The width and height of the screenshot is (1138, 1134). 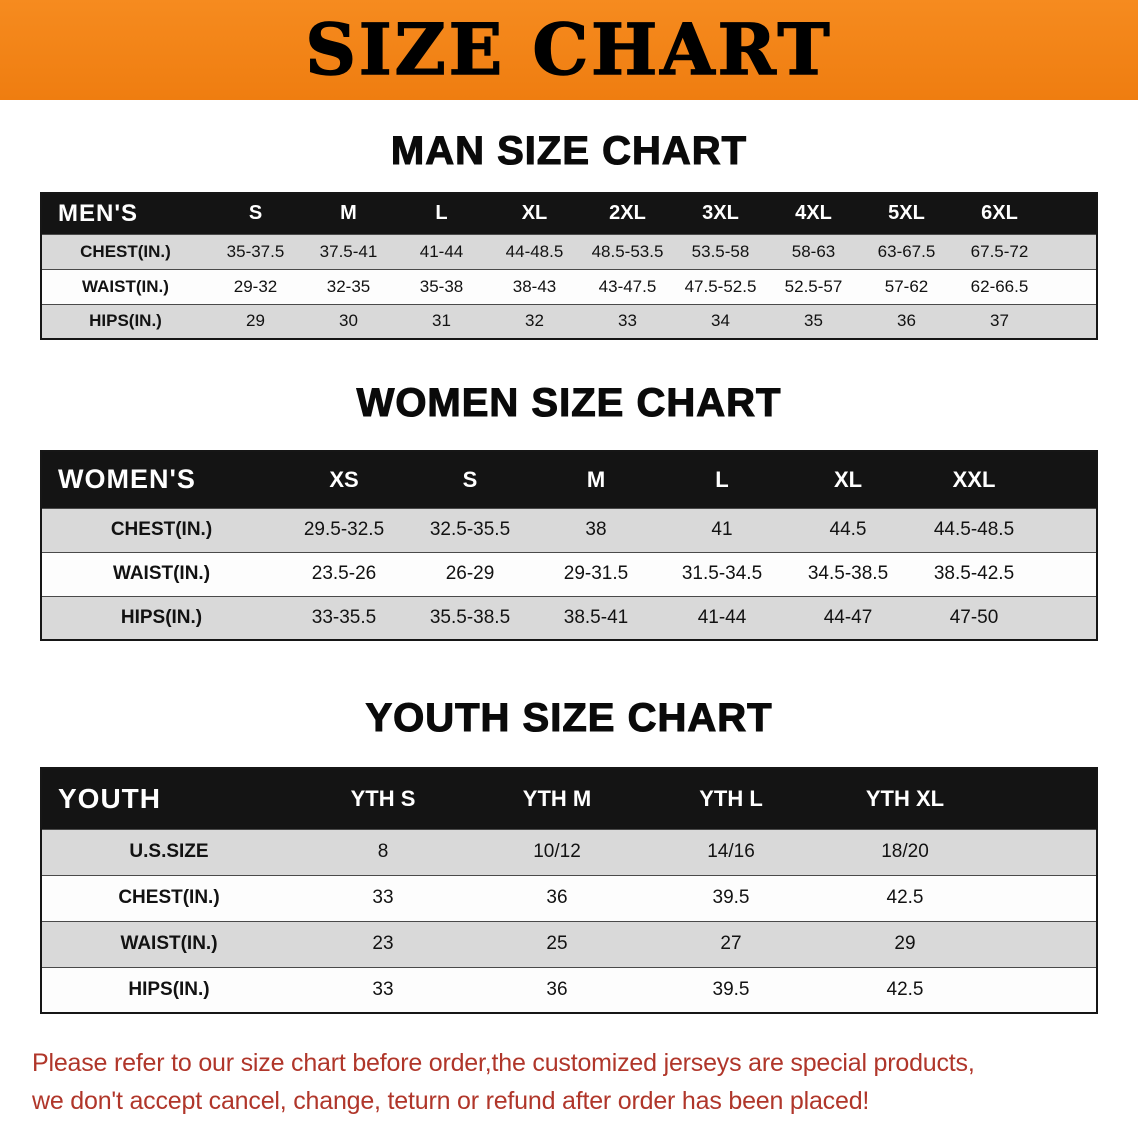 I want to click on size-value-cell: 52.5-57, so click(x=813, y=286).